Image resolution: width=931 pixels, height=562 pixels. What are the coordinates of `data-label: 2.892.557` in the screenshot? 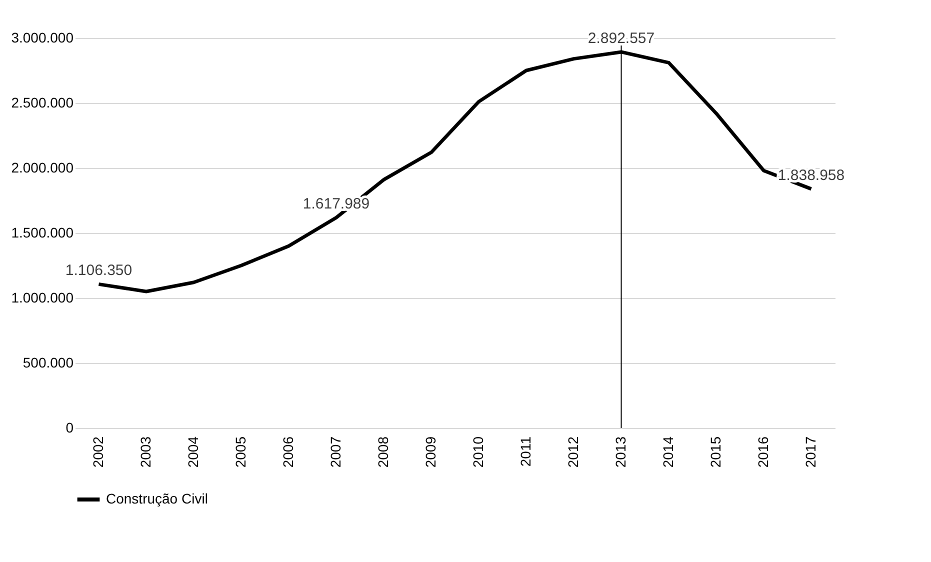 It's located at (621, 38).